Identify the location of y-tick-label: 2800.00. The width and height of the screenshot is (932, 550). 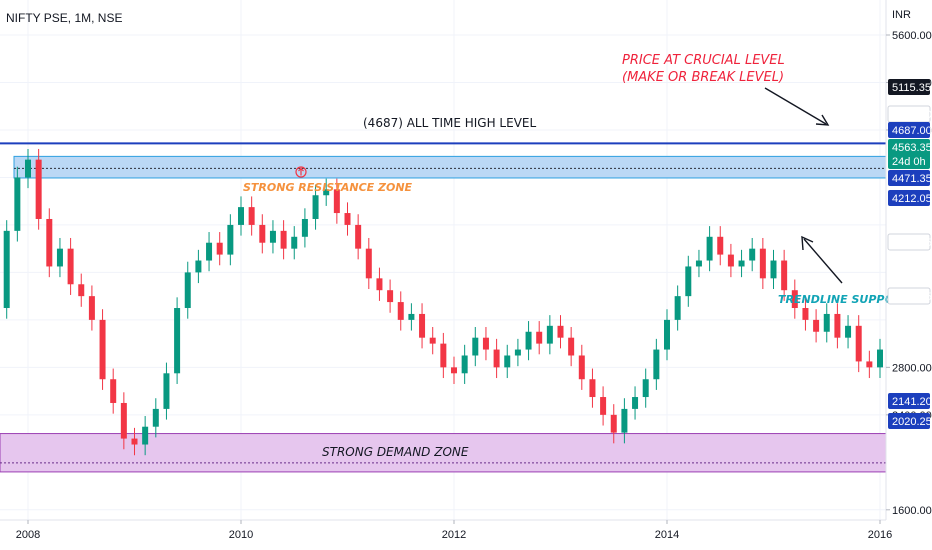
(912, 368).